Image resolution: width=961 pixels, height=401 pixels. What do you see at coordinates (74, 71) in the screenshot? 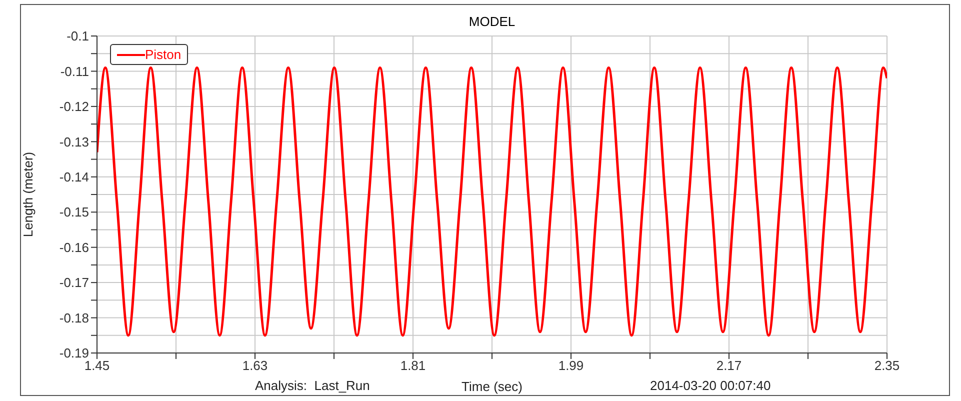
I see `y-tick-label: -0.11` at bounding box center [74, 71].